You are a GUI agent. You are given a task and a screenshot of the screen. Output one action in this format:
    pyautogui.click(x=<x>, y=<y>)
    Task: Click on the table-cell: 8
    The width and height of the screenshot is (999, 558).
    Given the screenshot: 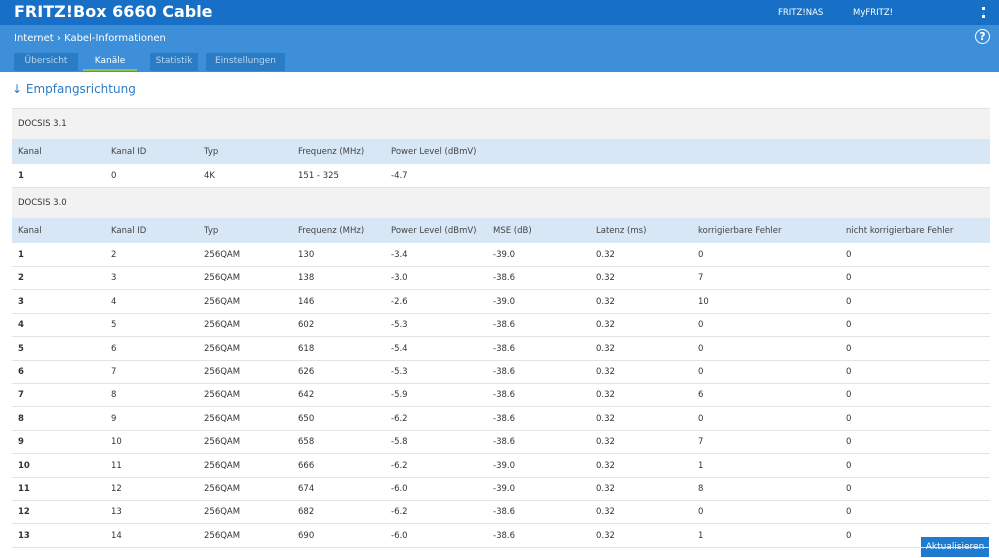 What is the action you would take?
    pyautogui.click(x=21, y=418)
    